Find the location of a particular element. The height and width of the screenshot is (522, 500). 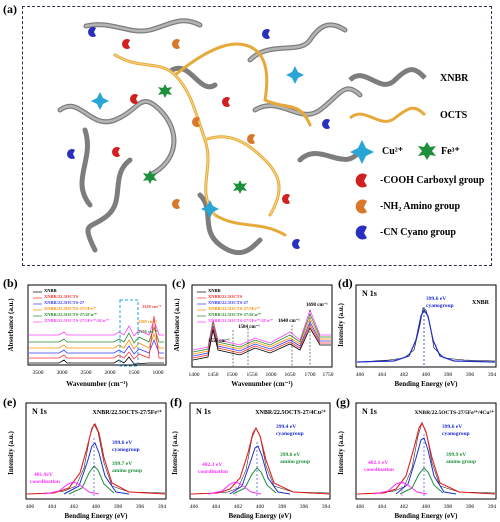

xlabel-b: Wavenumber (cm⁻¹) is located at coordinates (97, 384).